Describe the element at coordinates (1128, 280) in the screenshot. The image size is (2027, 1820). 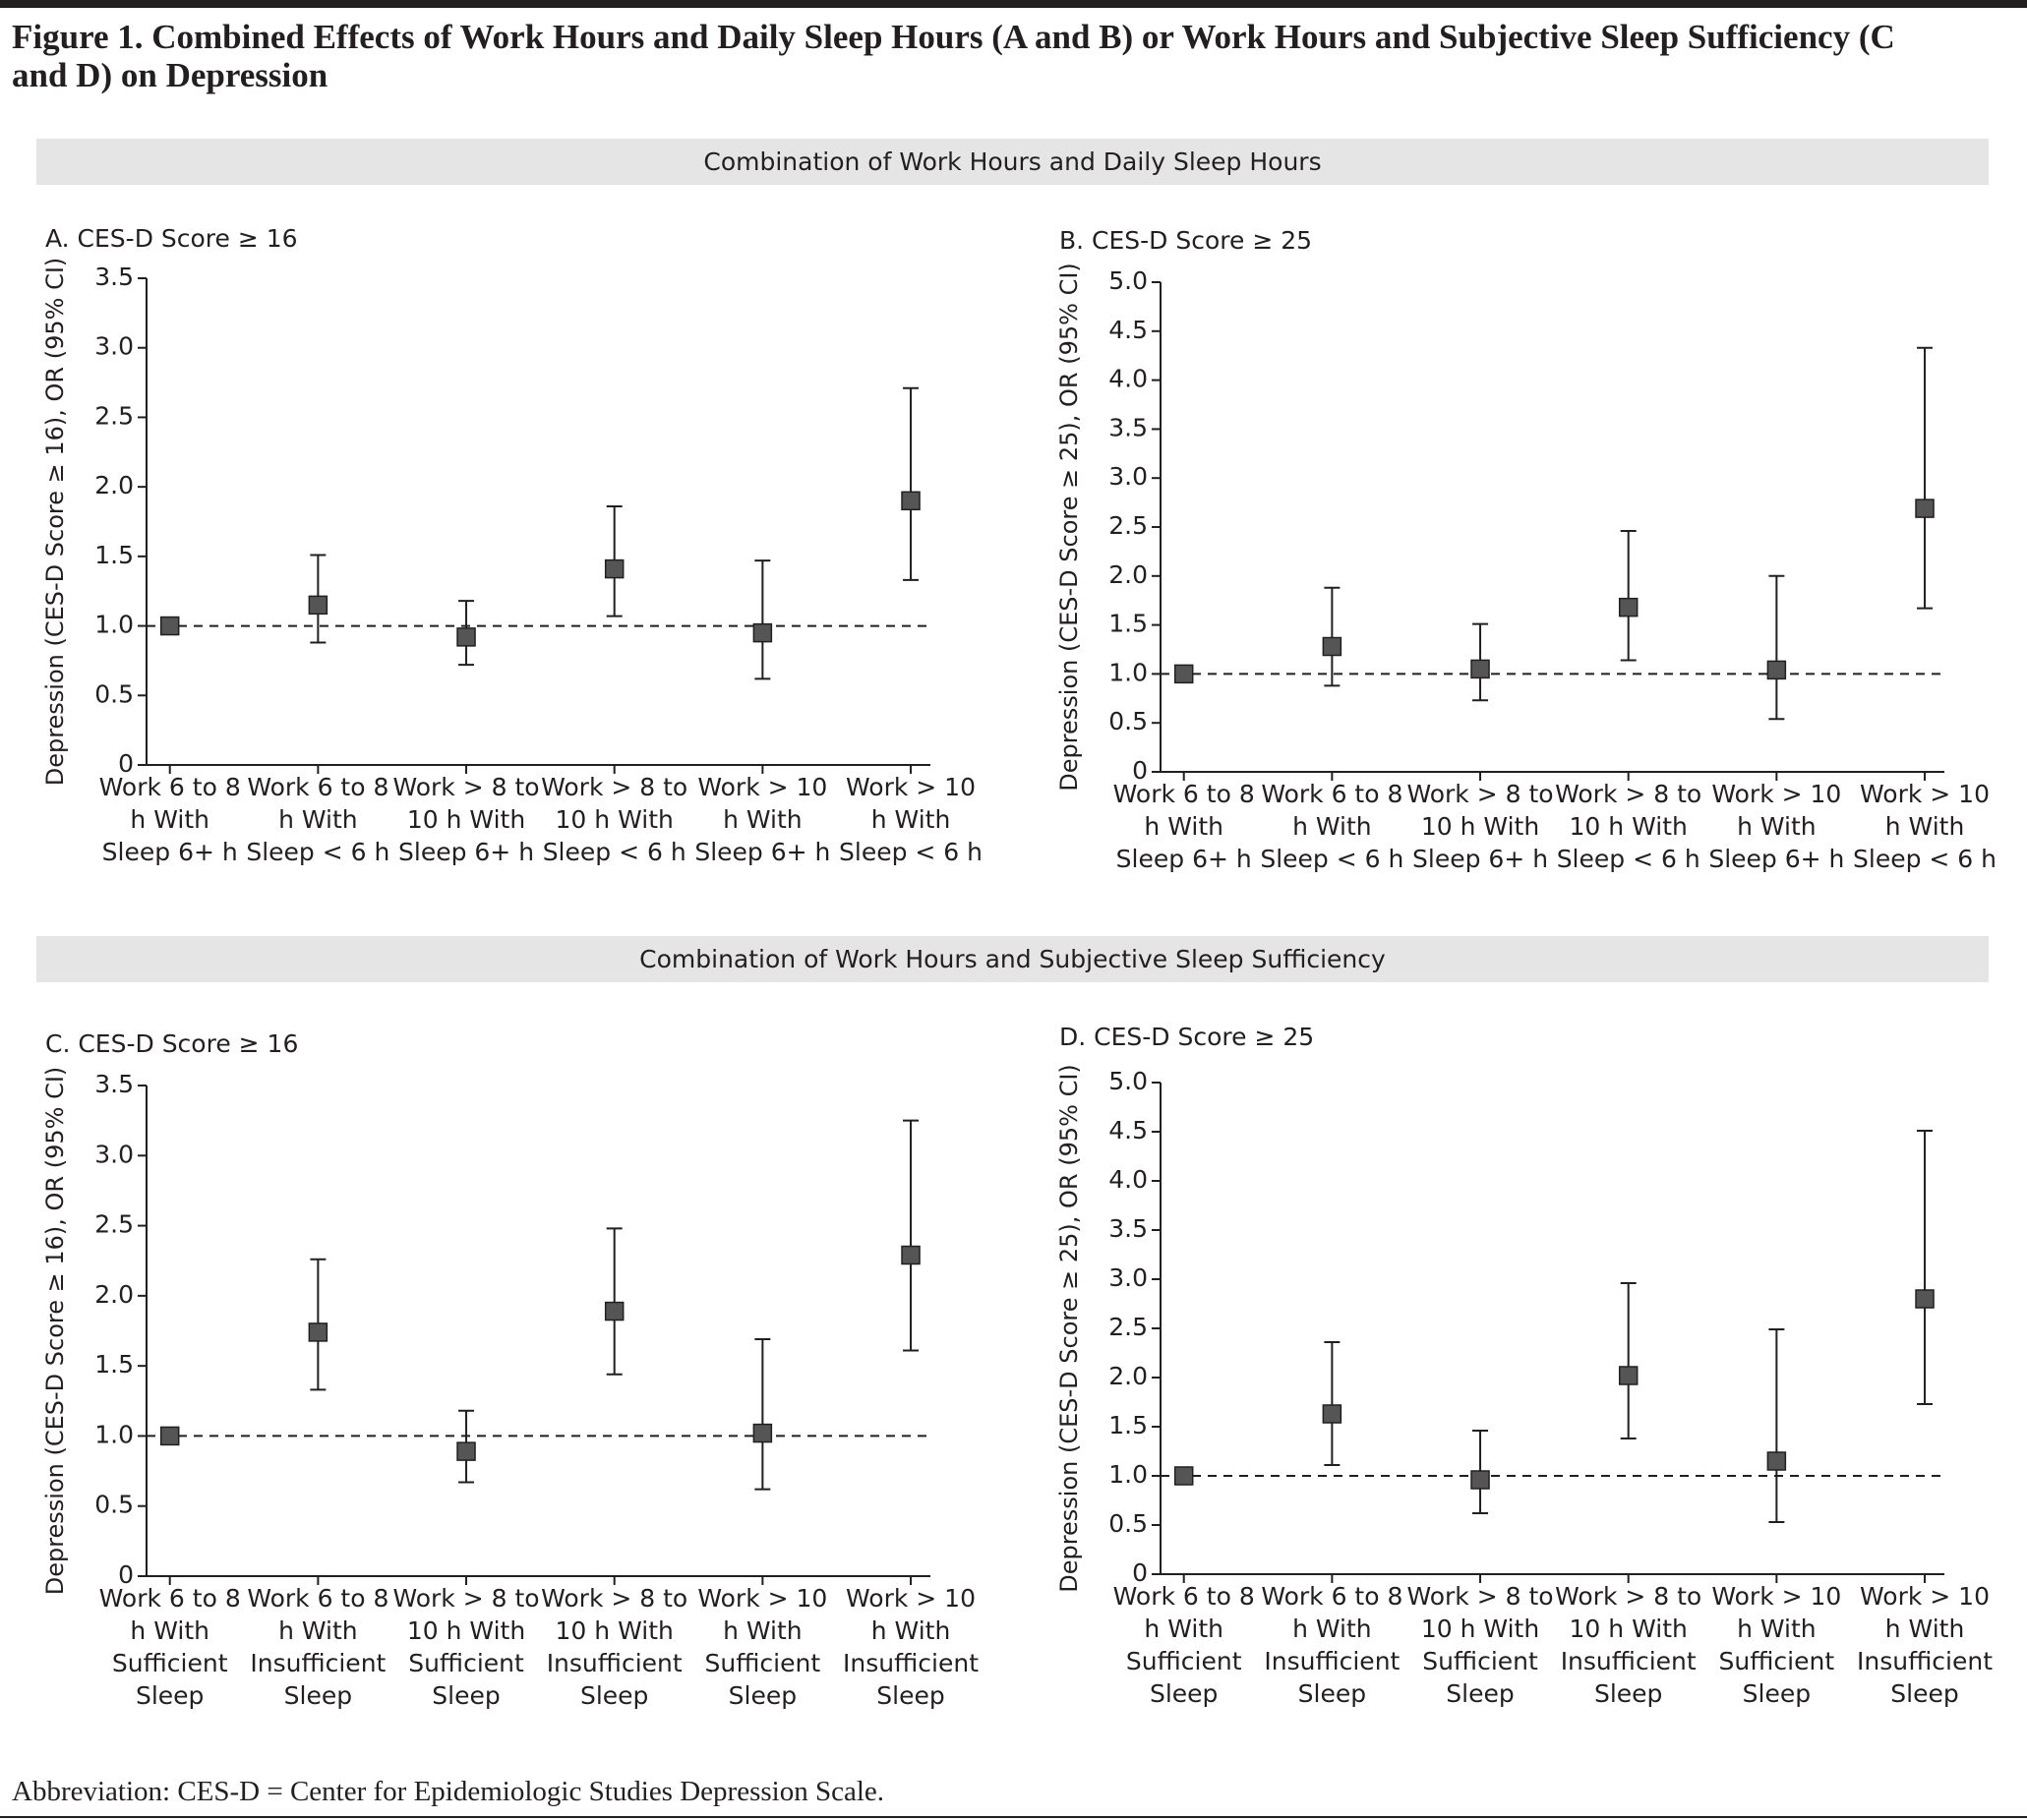
I see `y-tick-label: 5.0` at that location.